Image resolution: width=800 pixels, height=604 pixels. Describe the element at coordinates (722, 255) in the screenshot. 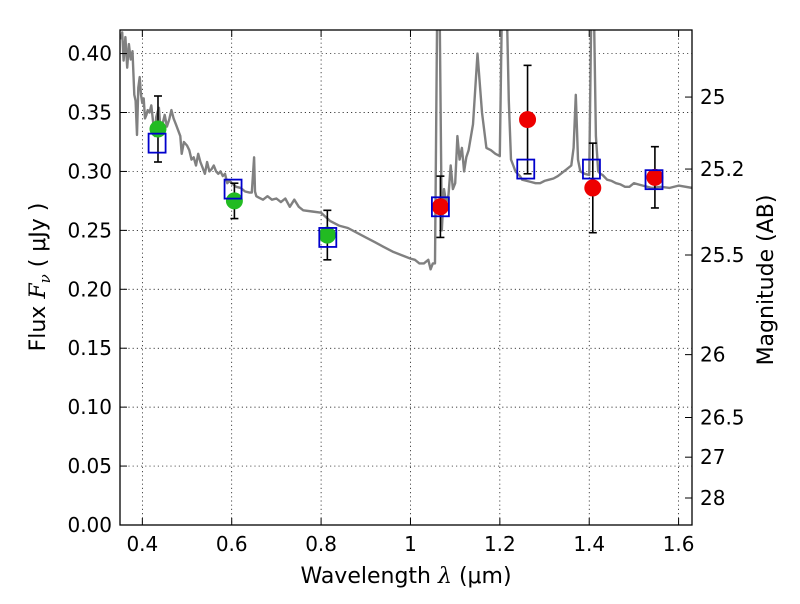

I see `magnitude-tick-label: 25.5` at that location.